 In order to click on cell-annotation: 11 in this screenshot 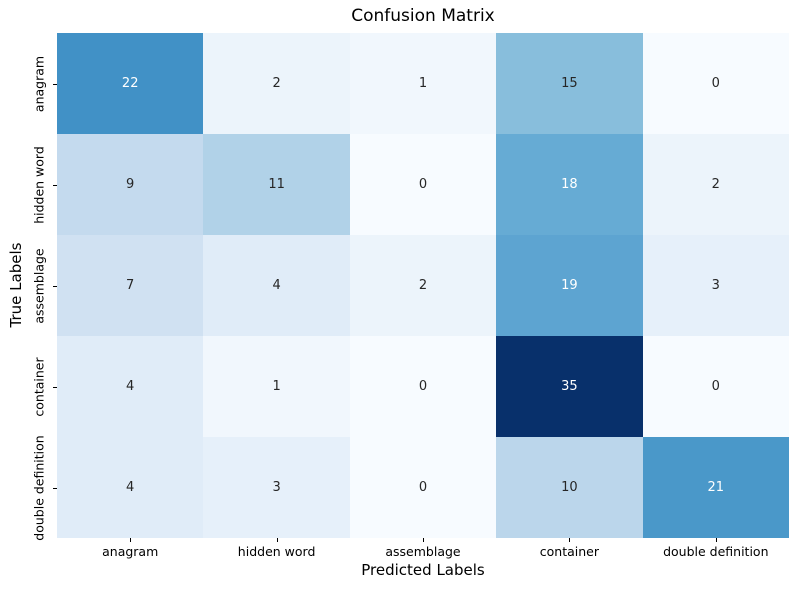, I will do `click(276, 184)`.